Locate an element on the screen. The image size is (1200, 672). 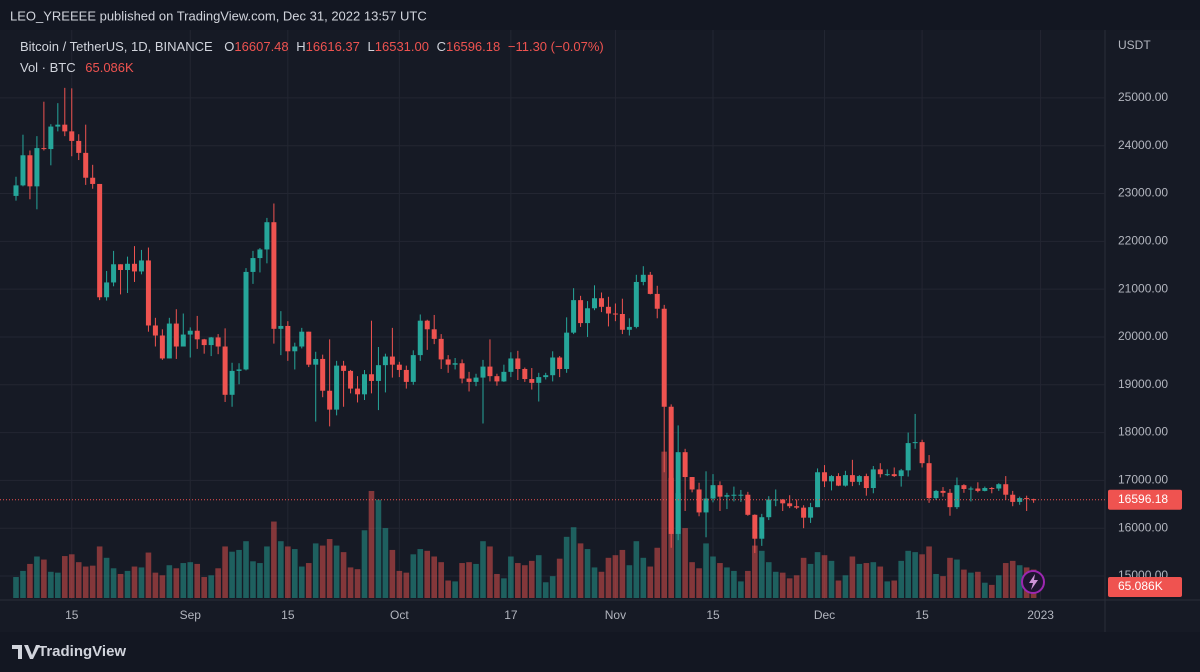
lightning-icon is located at coordinates (1033, 582).